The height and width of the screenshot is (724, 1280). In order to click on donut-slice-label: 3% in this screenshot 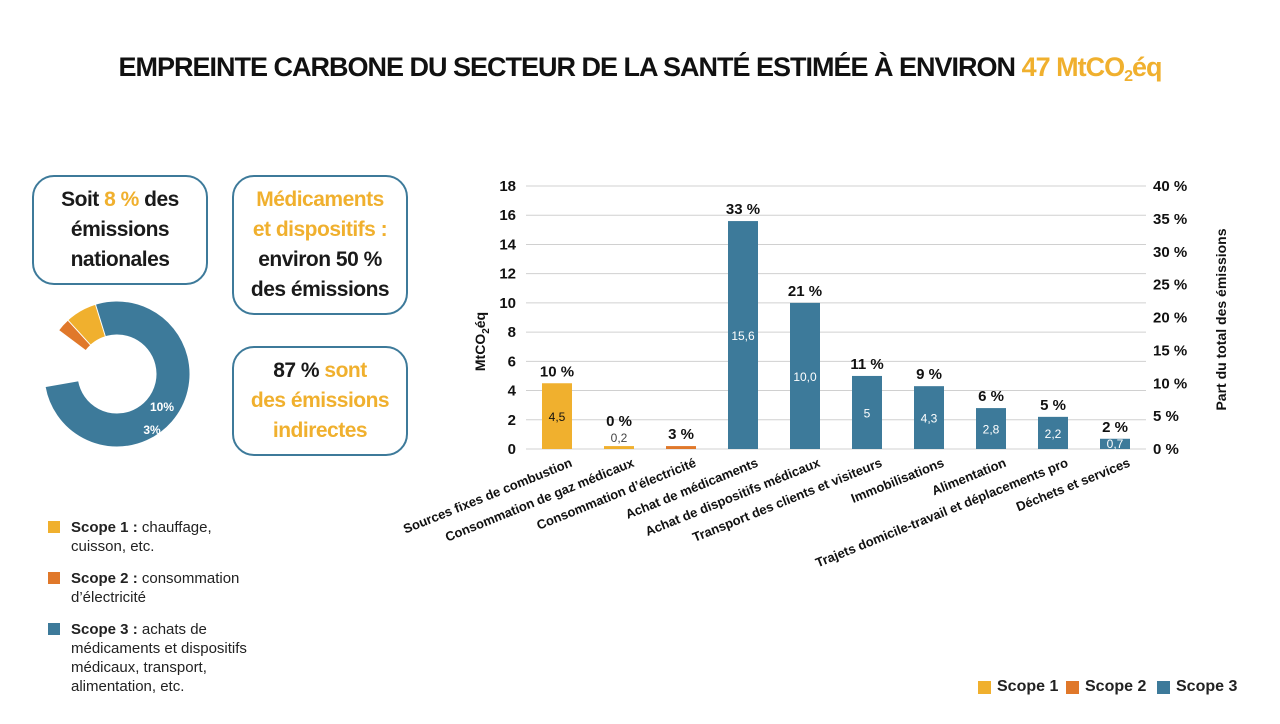, I will do `click(152, 430)`.